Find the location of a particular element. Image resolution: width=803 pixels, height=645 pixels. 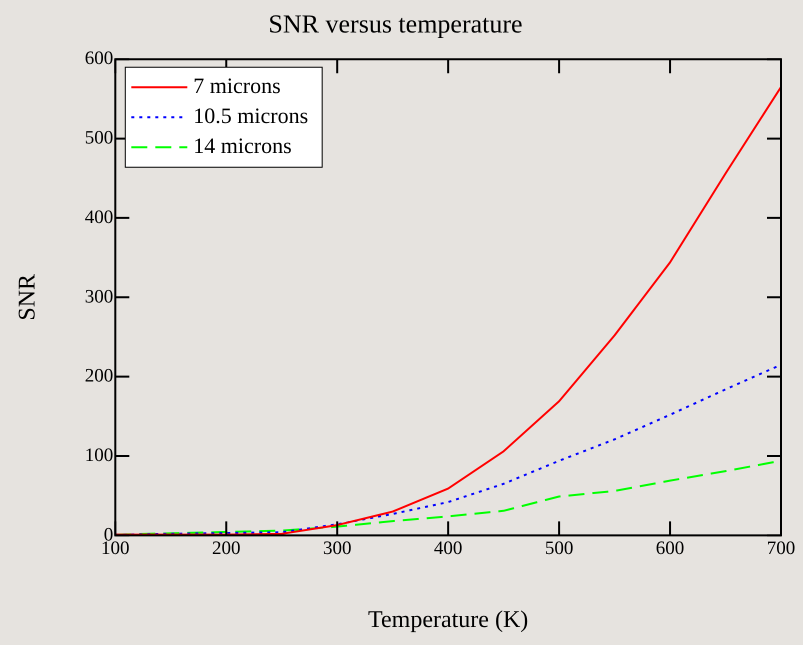

x-axis-title: Temperature (K) is located at coordinates (448, 619).